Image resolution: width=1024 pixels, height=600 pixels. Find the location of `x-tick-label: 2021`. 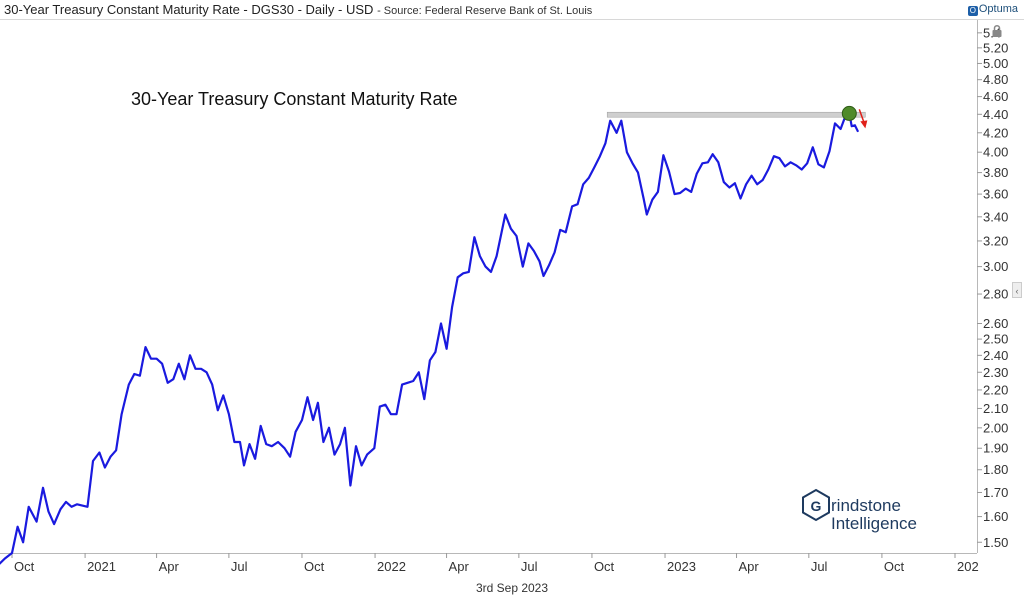

x-tick-label: 2021 is located at coordinates (101, 566).